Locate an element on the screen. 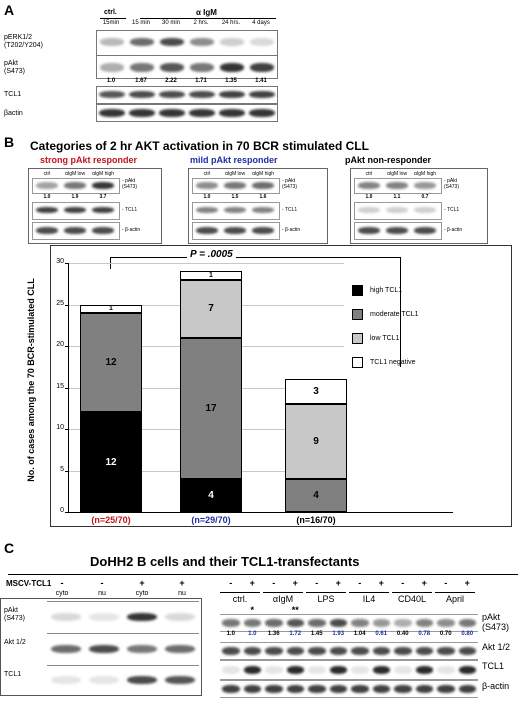 This screenshot has width=520, height=701. y-tick-label: 15 is located at coordinates (60, 386).